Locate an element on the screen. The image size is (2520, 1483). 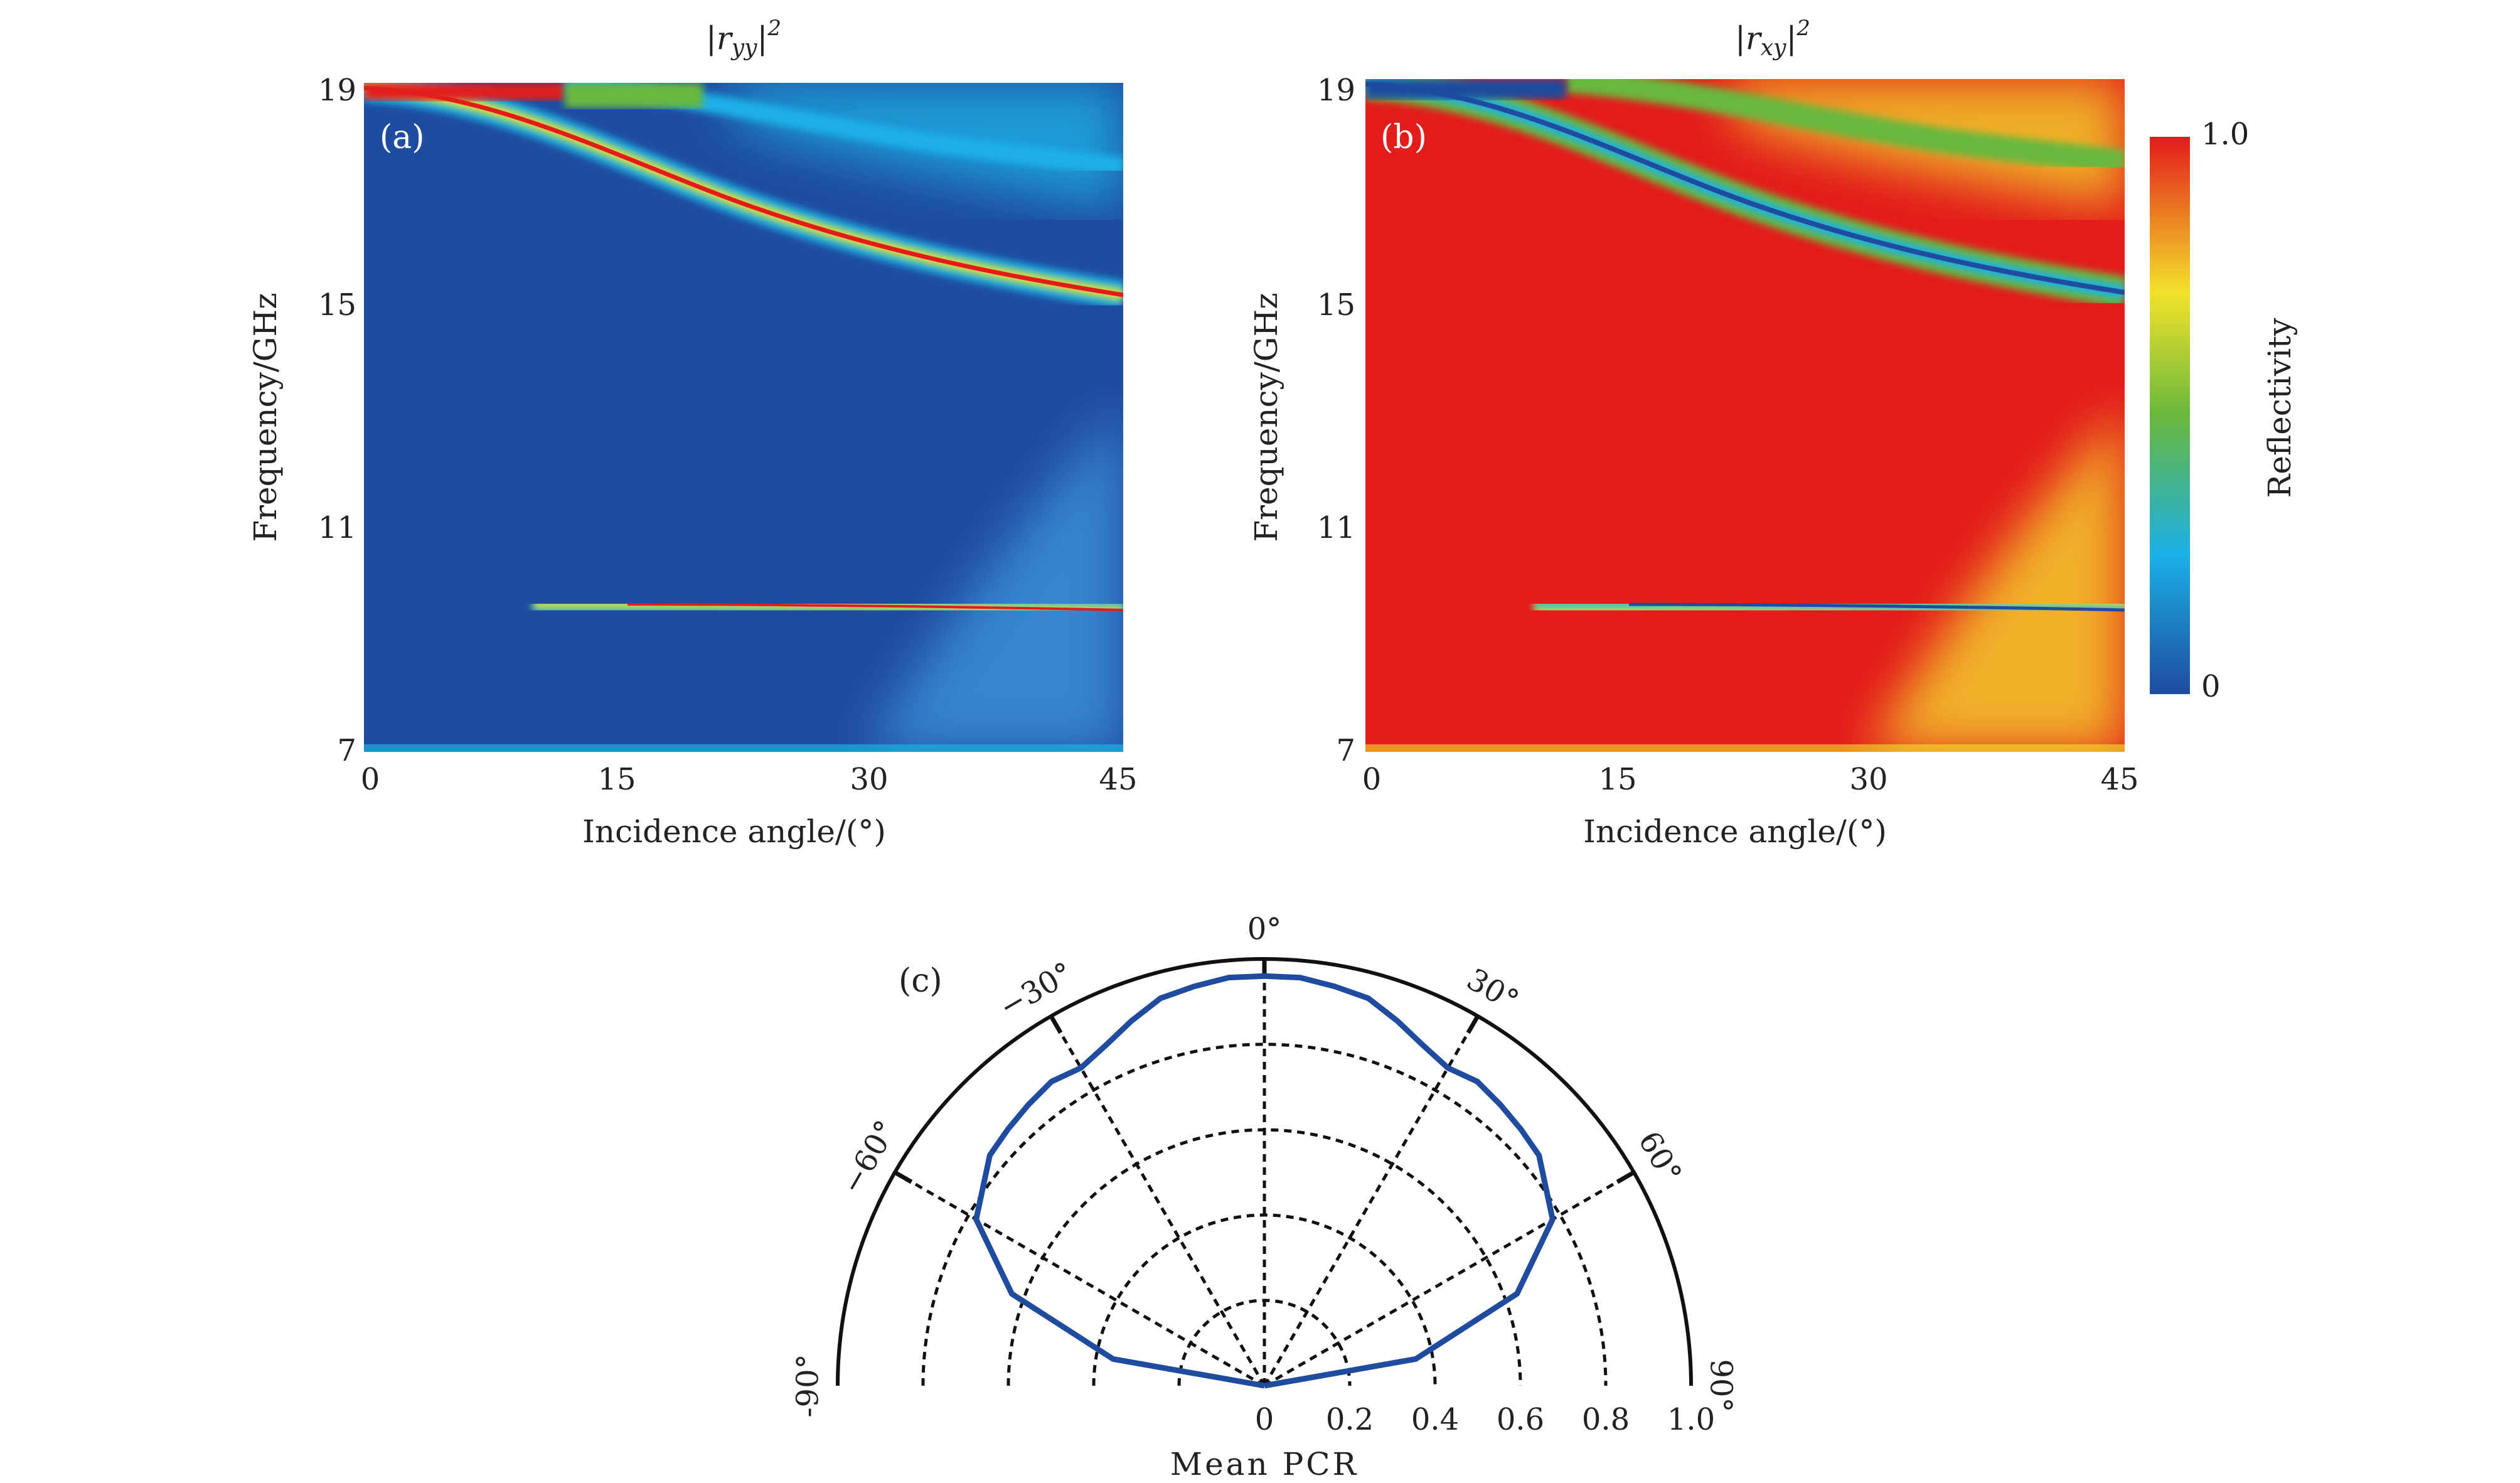
xlabel-a: Incidence angle/(°) is located at coordinates (734, 831).